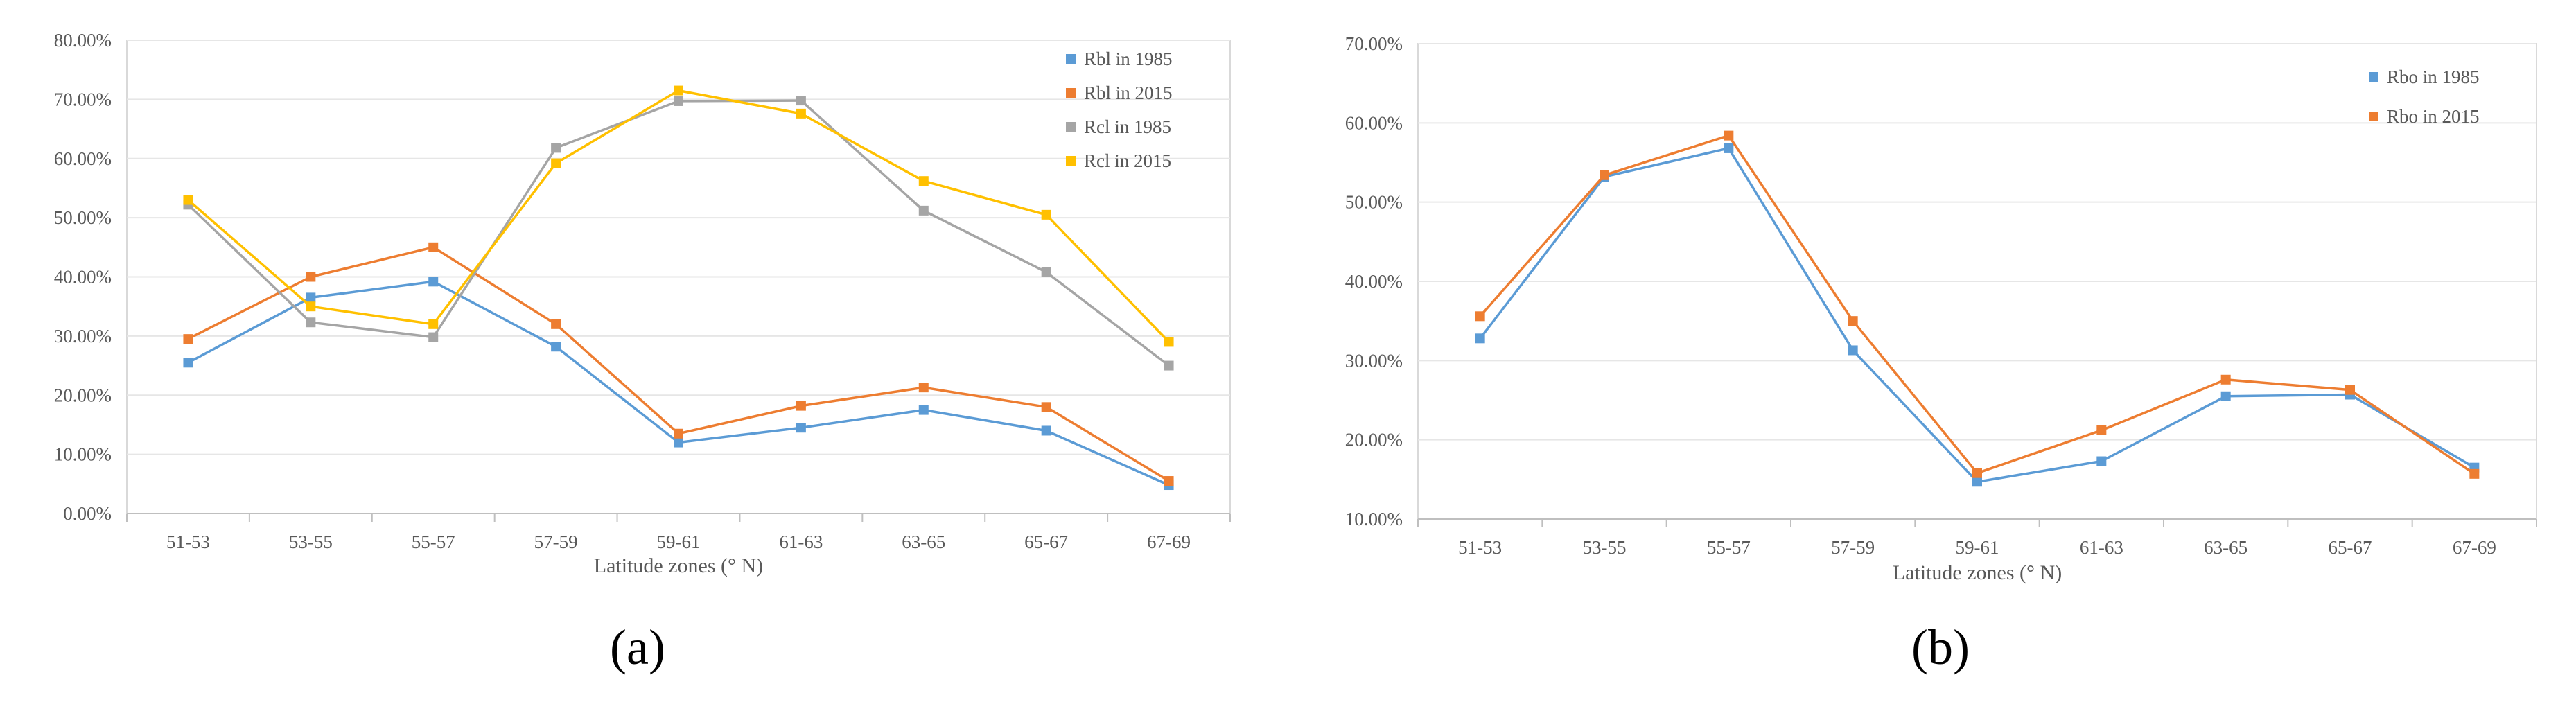 The image size is (2576, 711). What do you see at coordinates (1940, 647) in the screenshot?
I see `panel-label-b: (b)` at bounding box center [1940, 647].